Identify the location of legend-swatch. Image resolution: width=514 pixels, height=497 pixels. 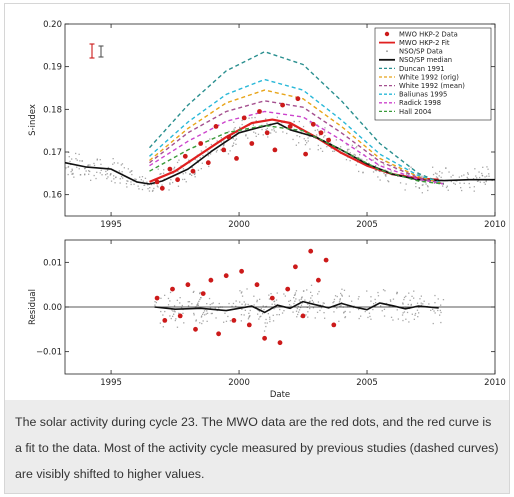
(387, 34).